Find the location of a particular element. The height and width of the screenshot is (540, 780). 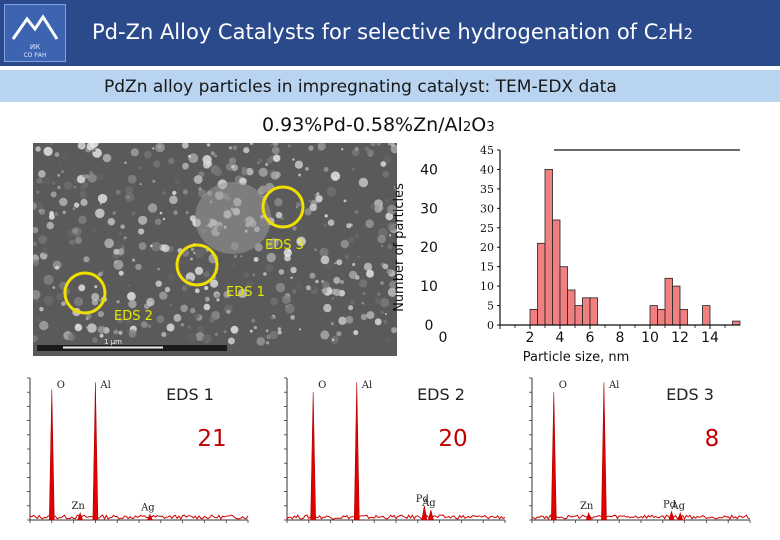

eds-peak-label: Zn is located at coordinates (587, 506).